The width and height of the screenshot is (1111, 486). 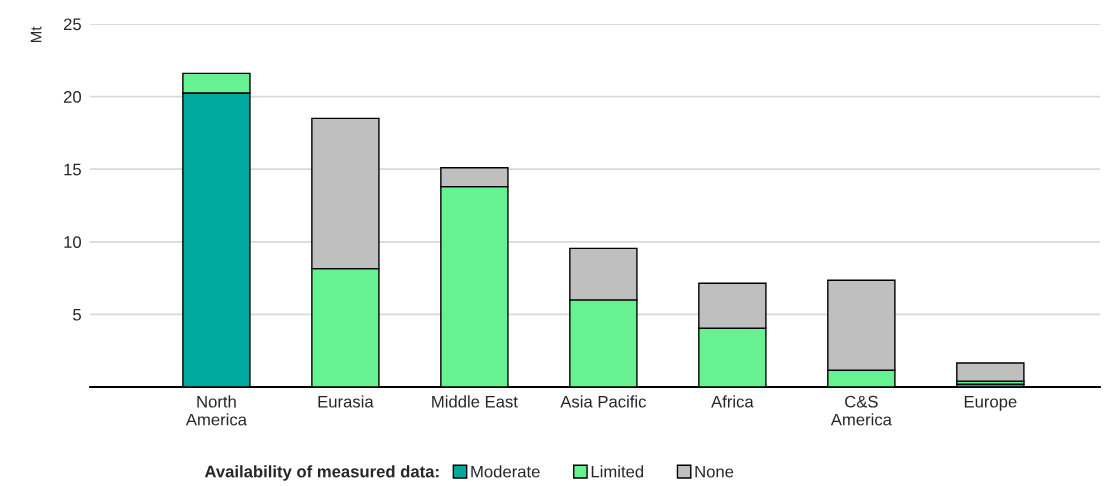 What do you see at coordinates (475, 401) in the screenshot?
I see `x-tick-label: Middle East` at bounding box center [475, 401].